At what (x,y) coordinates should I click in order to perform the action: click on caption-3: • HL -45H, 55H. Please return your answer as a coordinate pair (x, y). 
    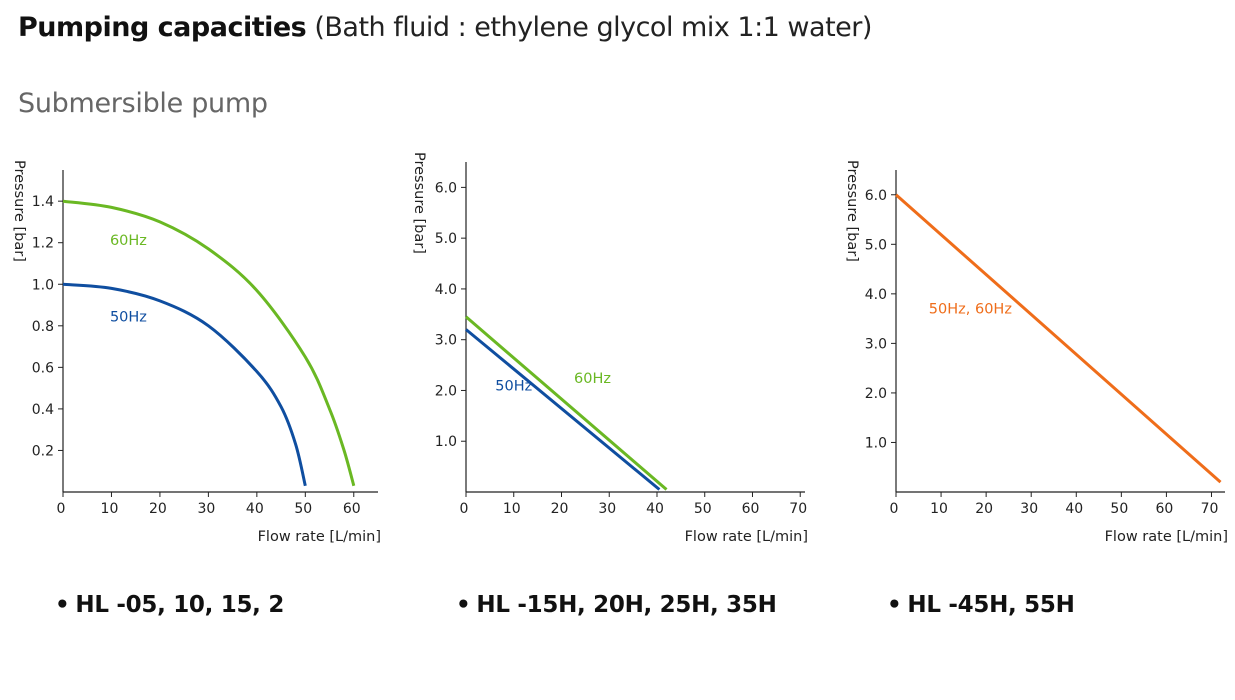
    Looking at the image, I should click on (981, 605).